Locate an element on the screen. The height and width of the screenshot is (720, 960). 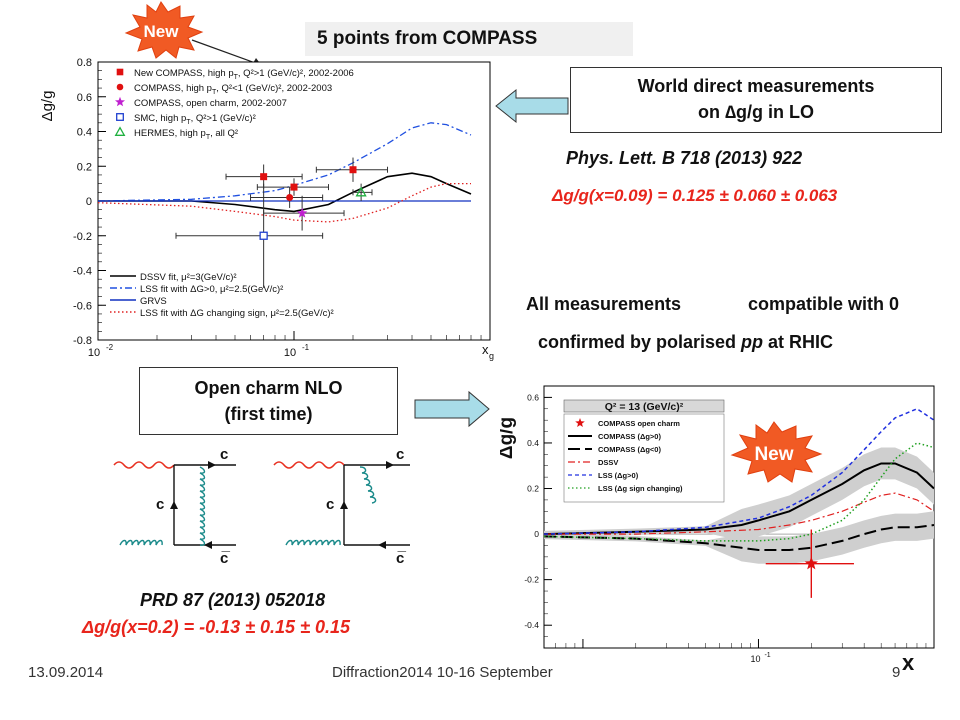
legend-entry: COMPASS open charm is located at coordinates (639, 423).